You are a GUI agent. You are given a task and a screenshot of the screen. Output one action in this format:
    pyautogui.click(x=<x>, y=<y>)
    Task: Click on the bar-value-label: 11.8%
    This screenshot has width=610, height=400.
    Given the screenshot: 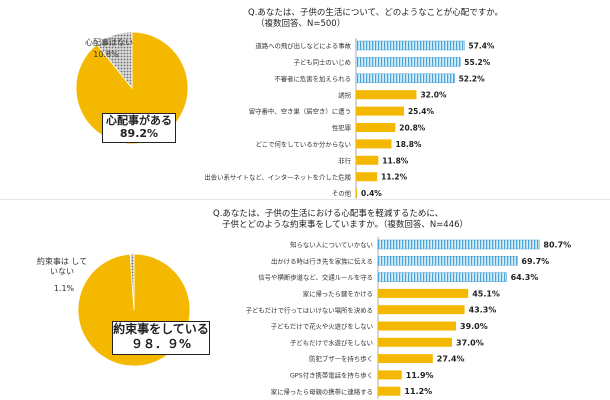 What is the action you would take?
    pyautogui.click(x=395, y=160)
    